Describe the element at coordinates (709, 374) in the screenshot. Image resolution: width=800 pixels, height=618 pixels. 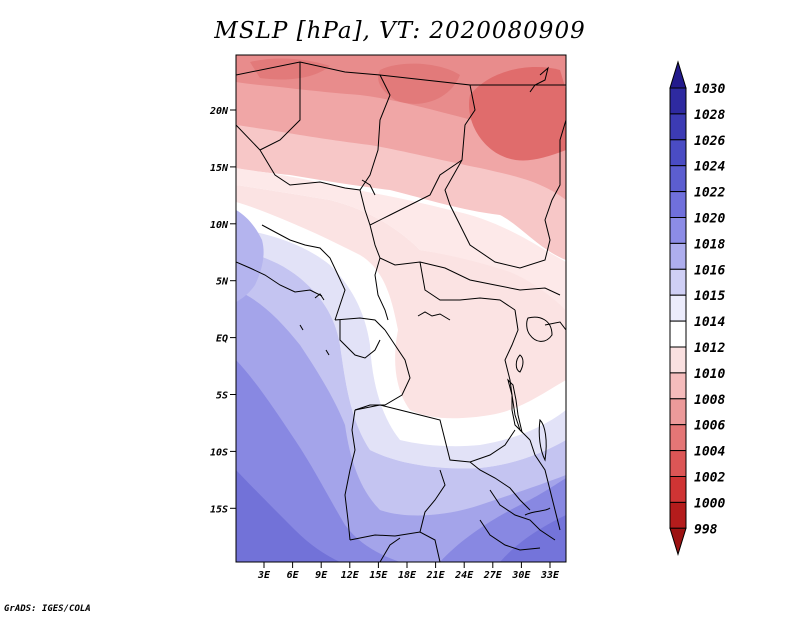
I see `colorbar-label: 1010` at that location.